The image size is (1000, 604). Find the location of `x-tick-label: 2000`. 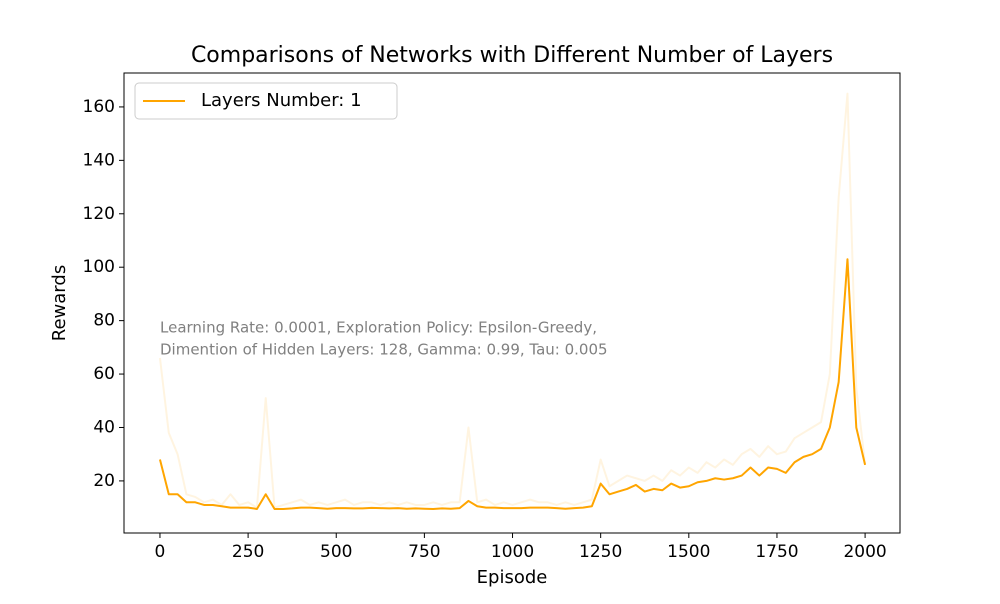

x-tick-label: 2000 is located at coordinates (864, 552).